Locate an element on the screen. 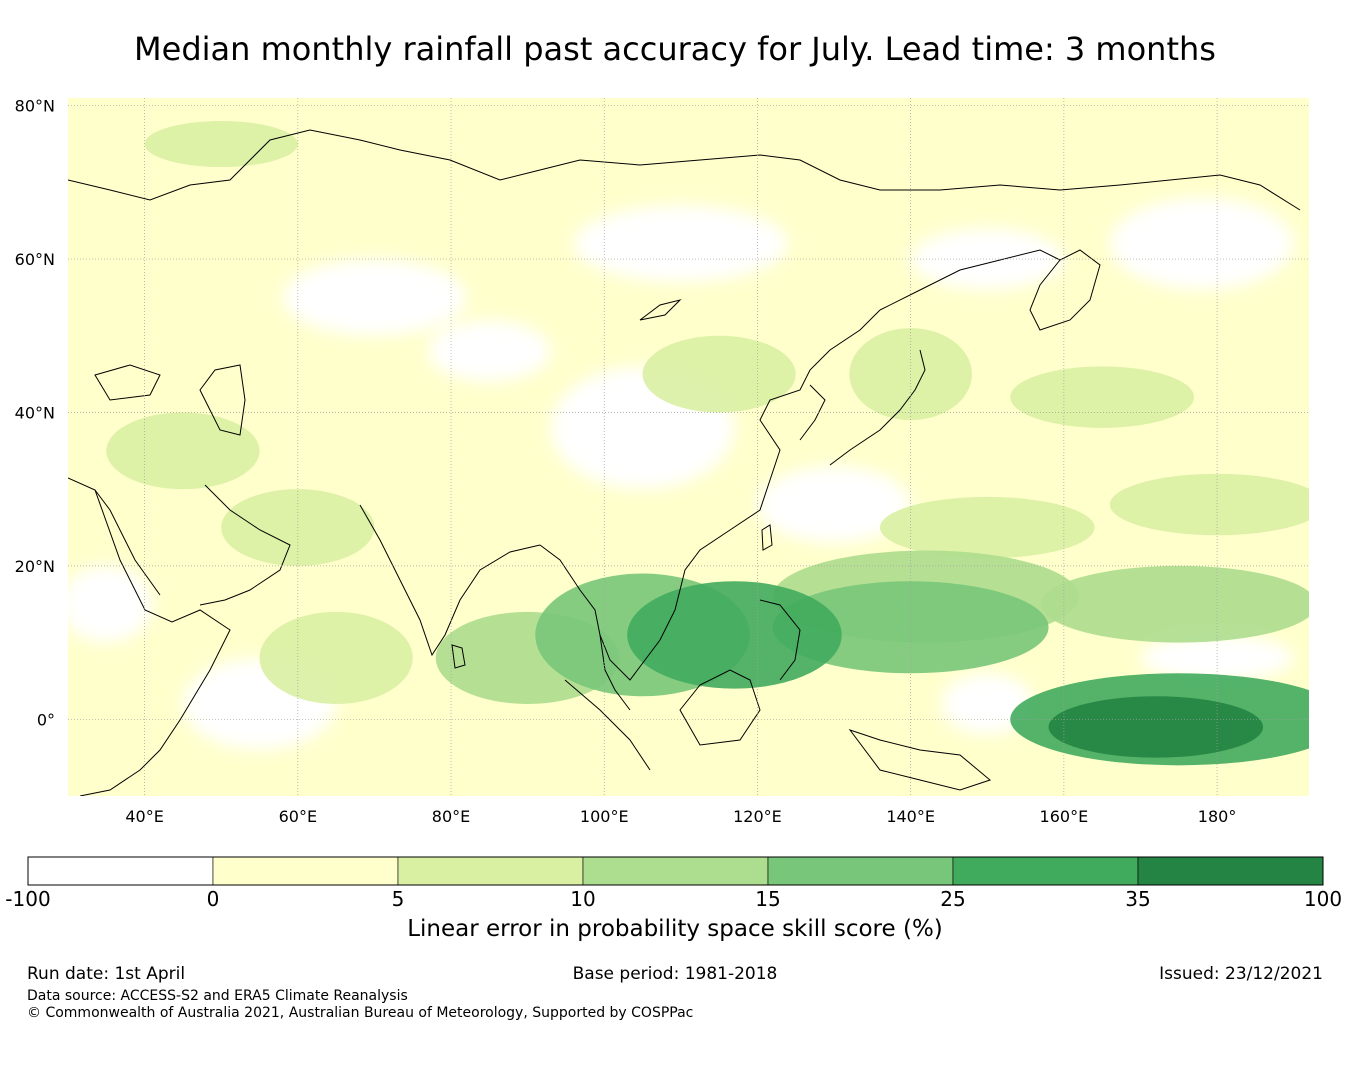 This screenshot has width=1350, height=1065. lat-tick-label: 40°N is located at coordinates (35, 412).